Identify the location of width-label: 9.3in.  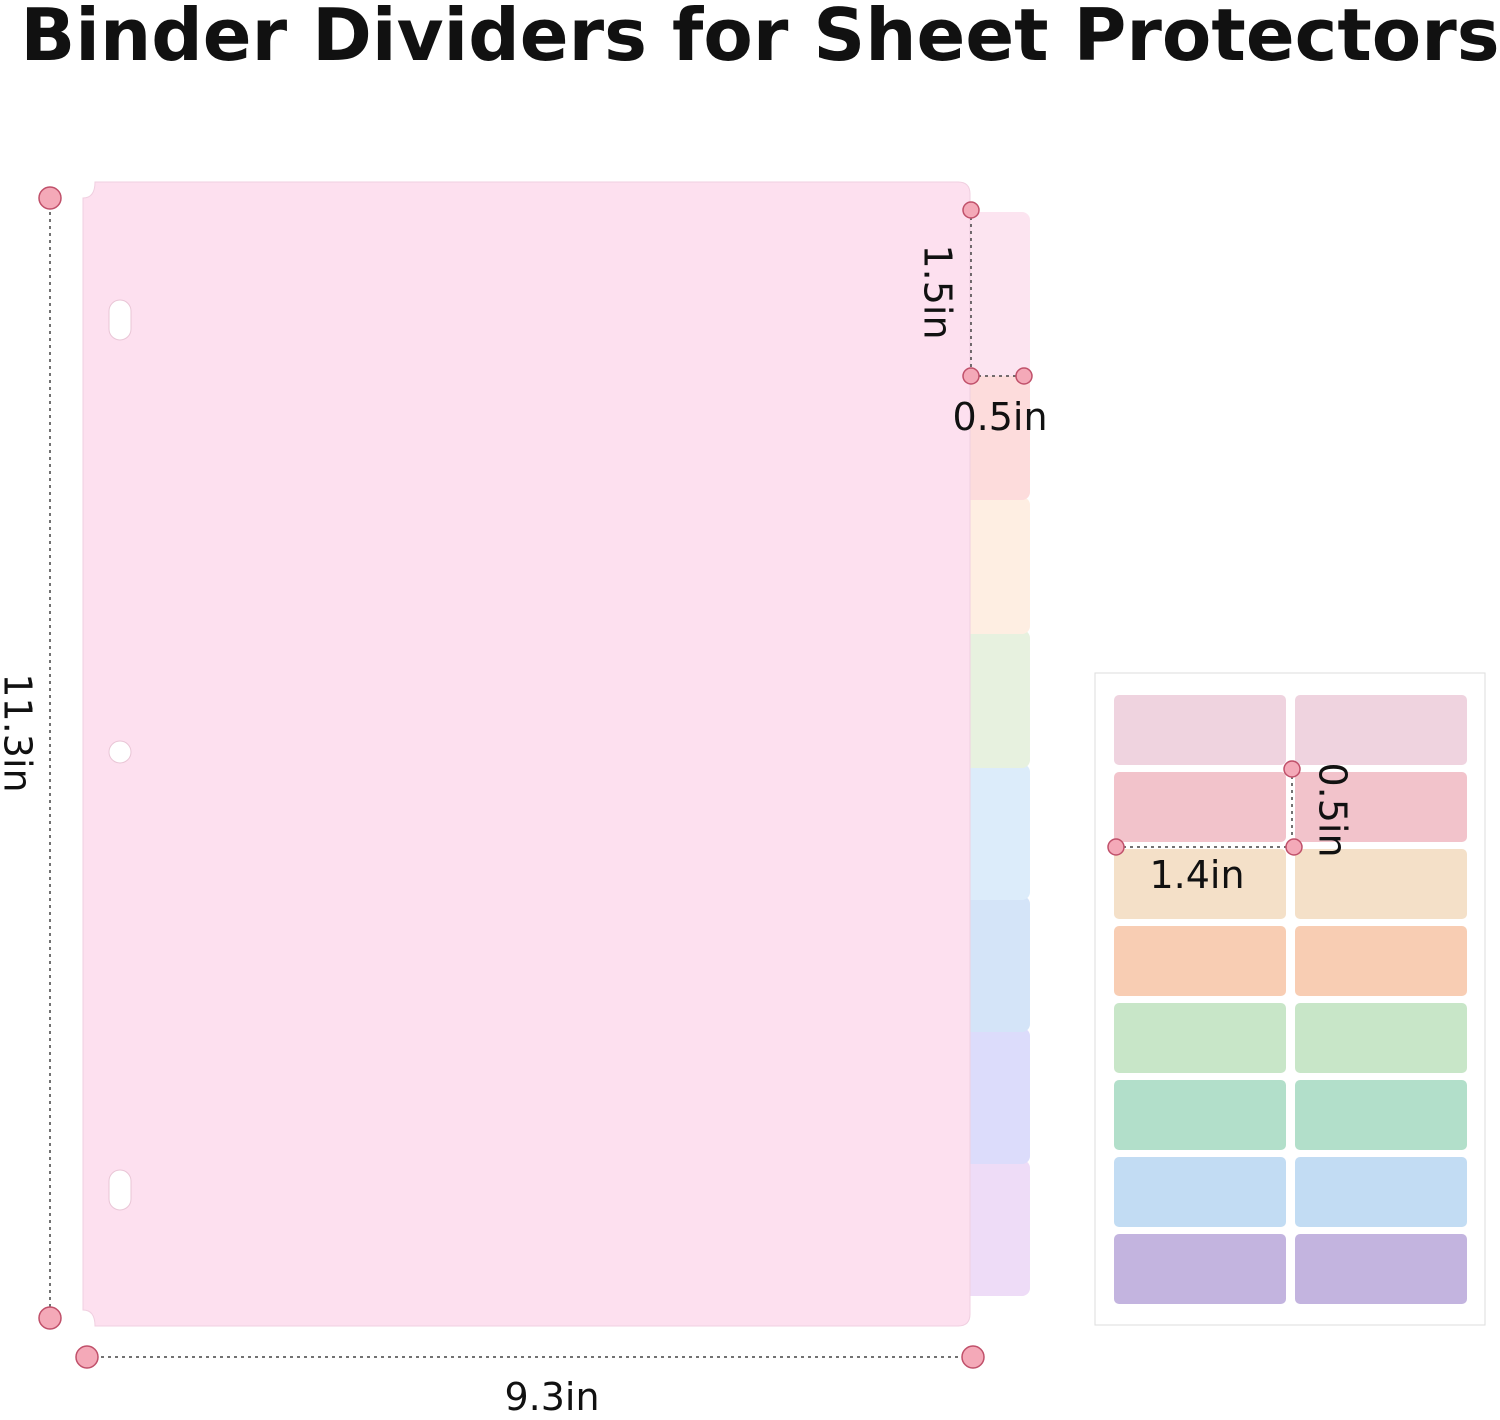
(551, 1395).